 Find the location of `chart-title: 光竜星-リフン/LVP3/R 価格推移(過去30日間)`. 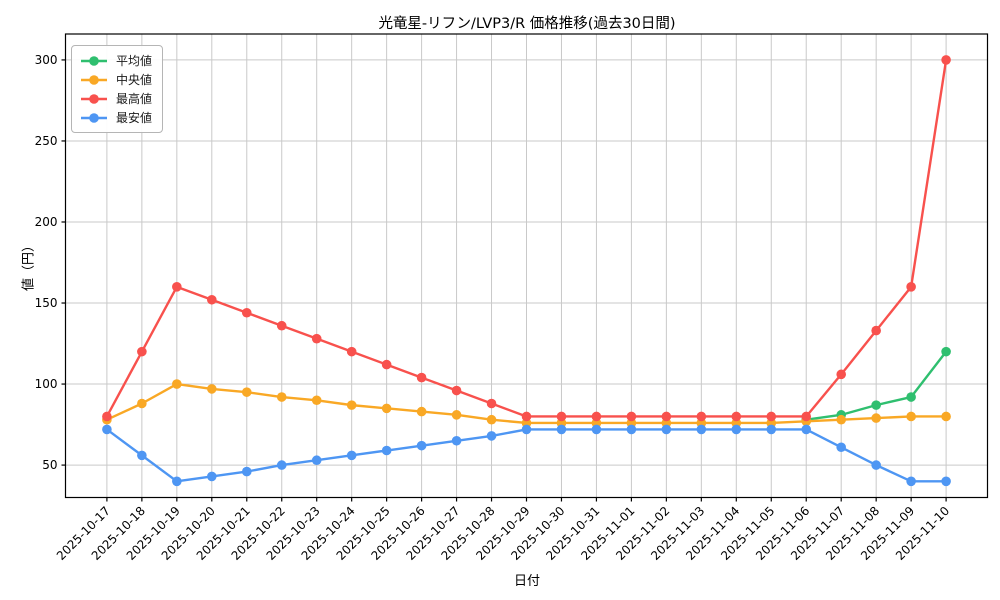

chart-title: 光竜星-リフン/LVP3/R 価格推移(過去30日間) is located at coordinates (527, 24).